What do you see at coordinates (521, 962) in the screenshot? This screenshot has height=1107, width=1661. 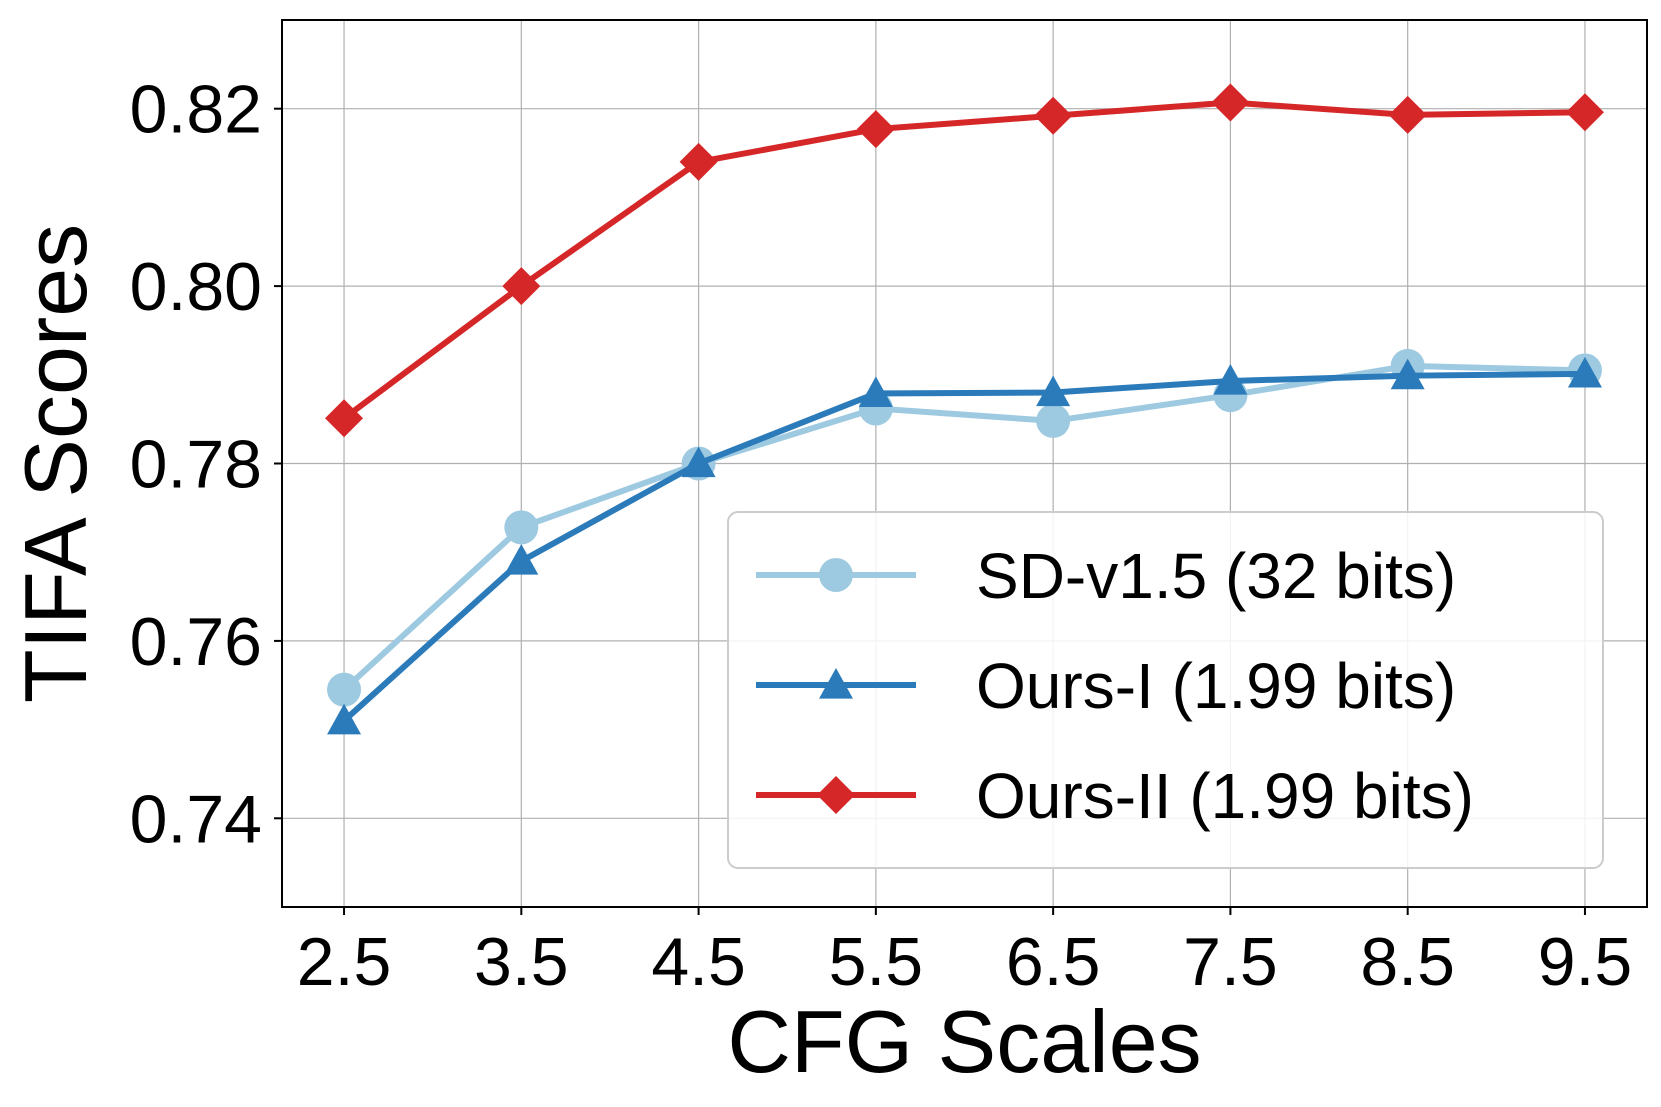 I see `x-tick-label: 3.5` at bounding box center [521, 962].